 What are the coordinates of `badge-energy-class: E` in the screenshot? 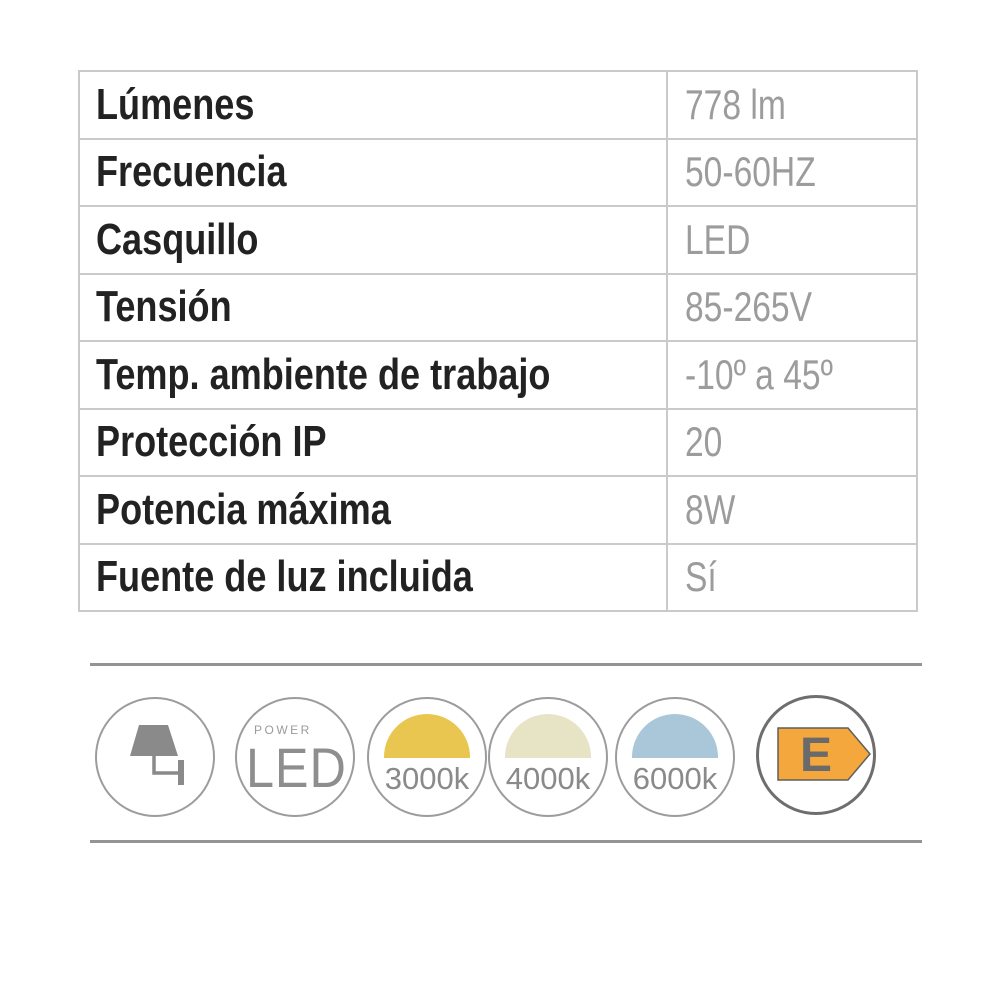 It's located at (816, 755).